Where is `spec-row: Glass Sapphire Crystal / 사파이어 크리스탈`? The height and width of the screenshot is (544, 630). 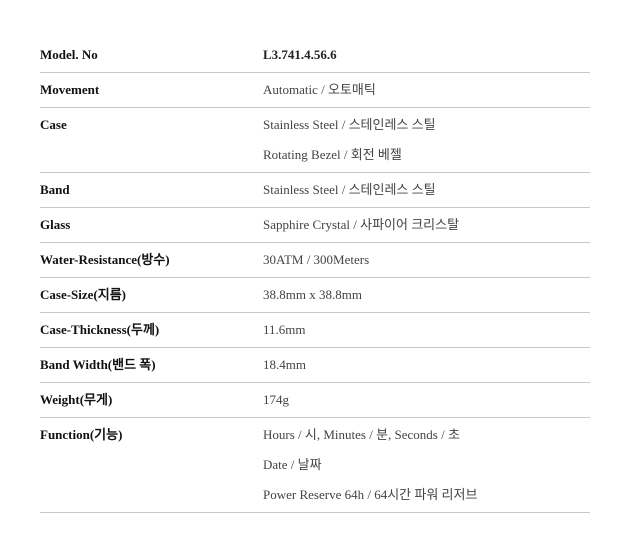 spec-row: Glass Sapphire Crystal / 사파이어 크리스탈 is located at coordinates (315, 225).